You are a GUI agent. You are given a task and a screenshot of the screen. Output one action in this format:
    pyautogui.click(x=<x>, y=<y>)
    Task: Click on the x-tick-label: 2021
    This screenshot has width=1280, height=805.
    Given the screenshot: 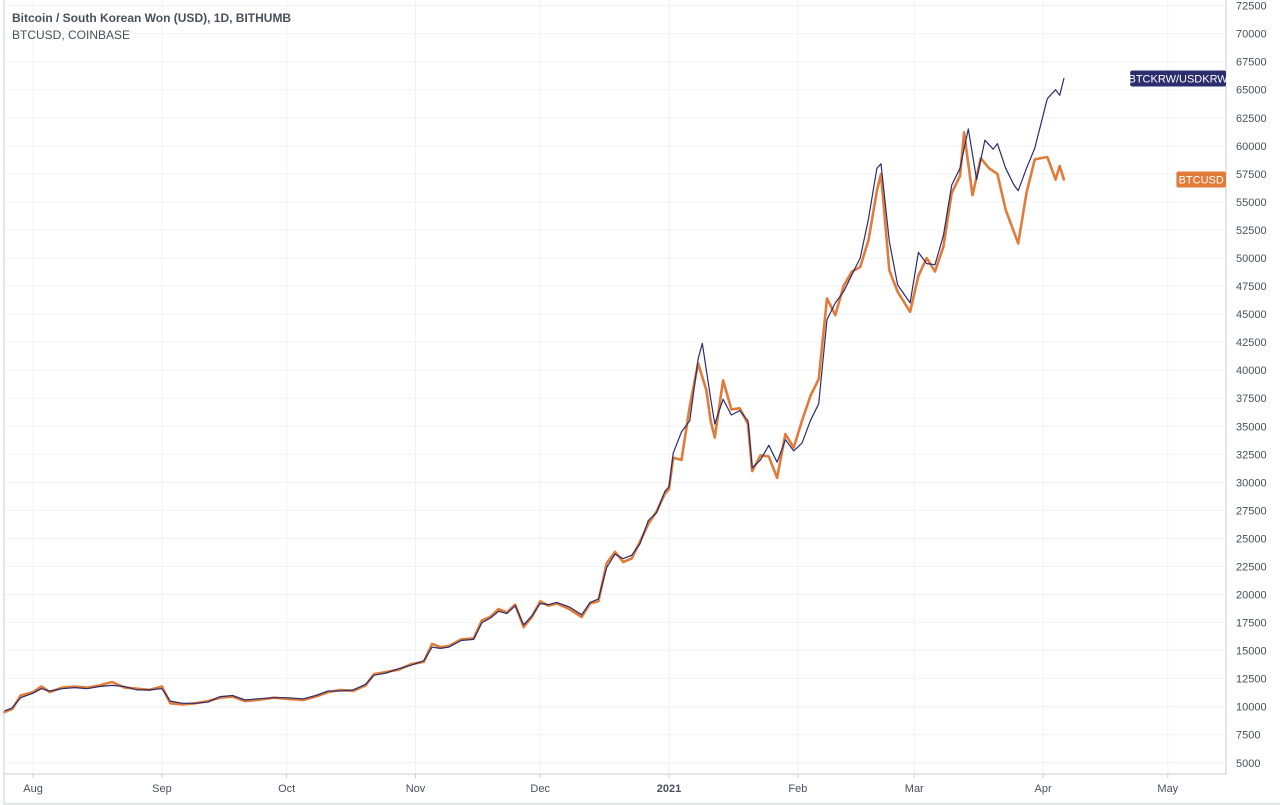 What is the action you would take?
    pyautogui.click(x=669, y=789)
    